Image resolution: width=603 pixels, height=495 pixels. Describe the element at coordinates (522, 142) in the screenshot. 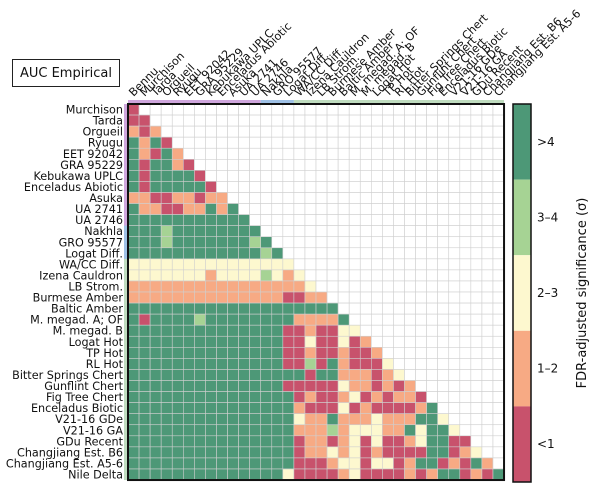

I see `colorbar-segment` at that location.